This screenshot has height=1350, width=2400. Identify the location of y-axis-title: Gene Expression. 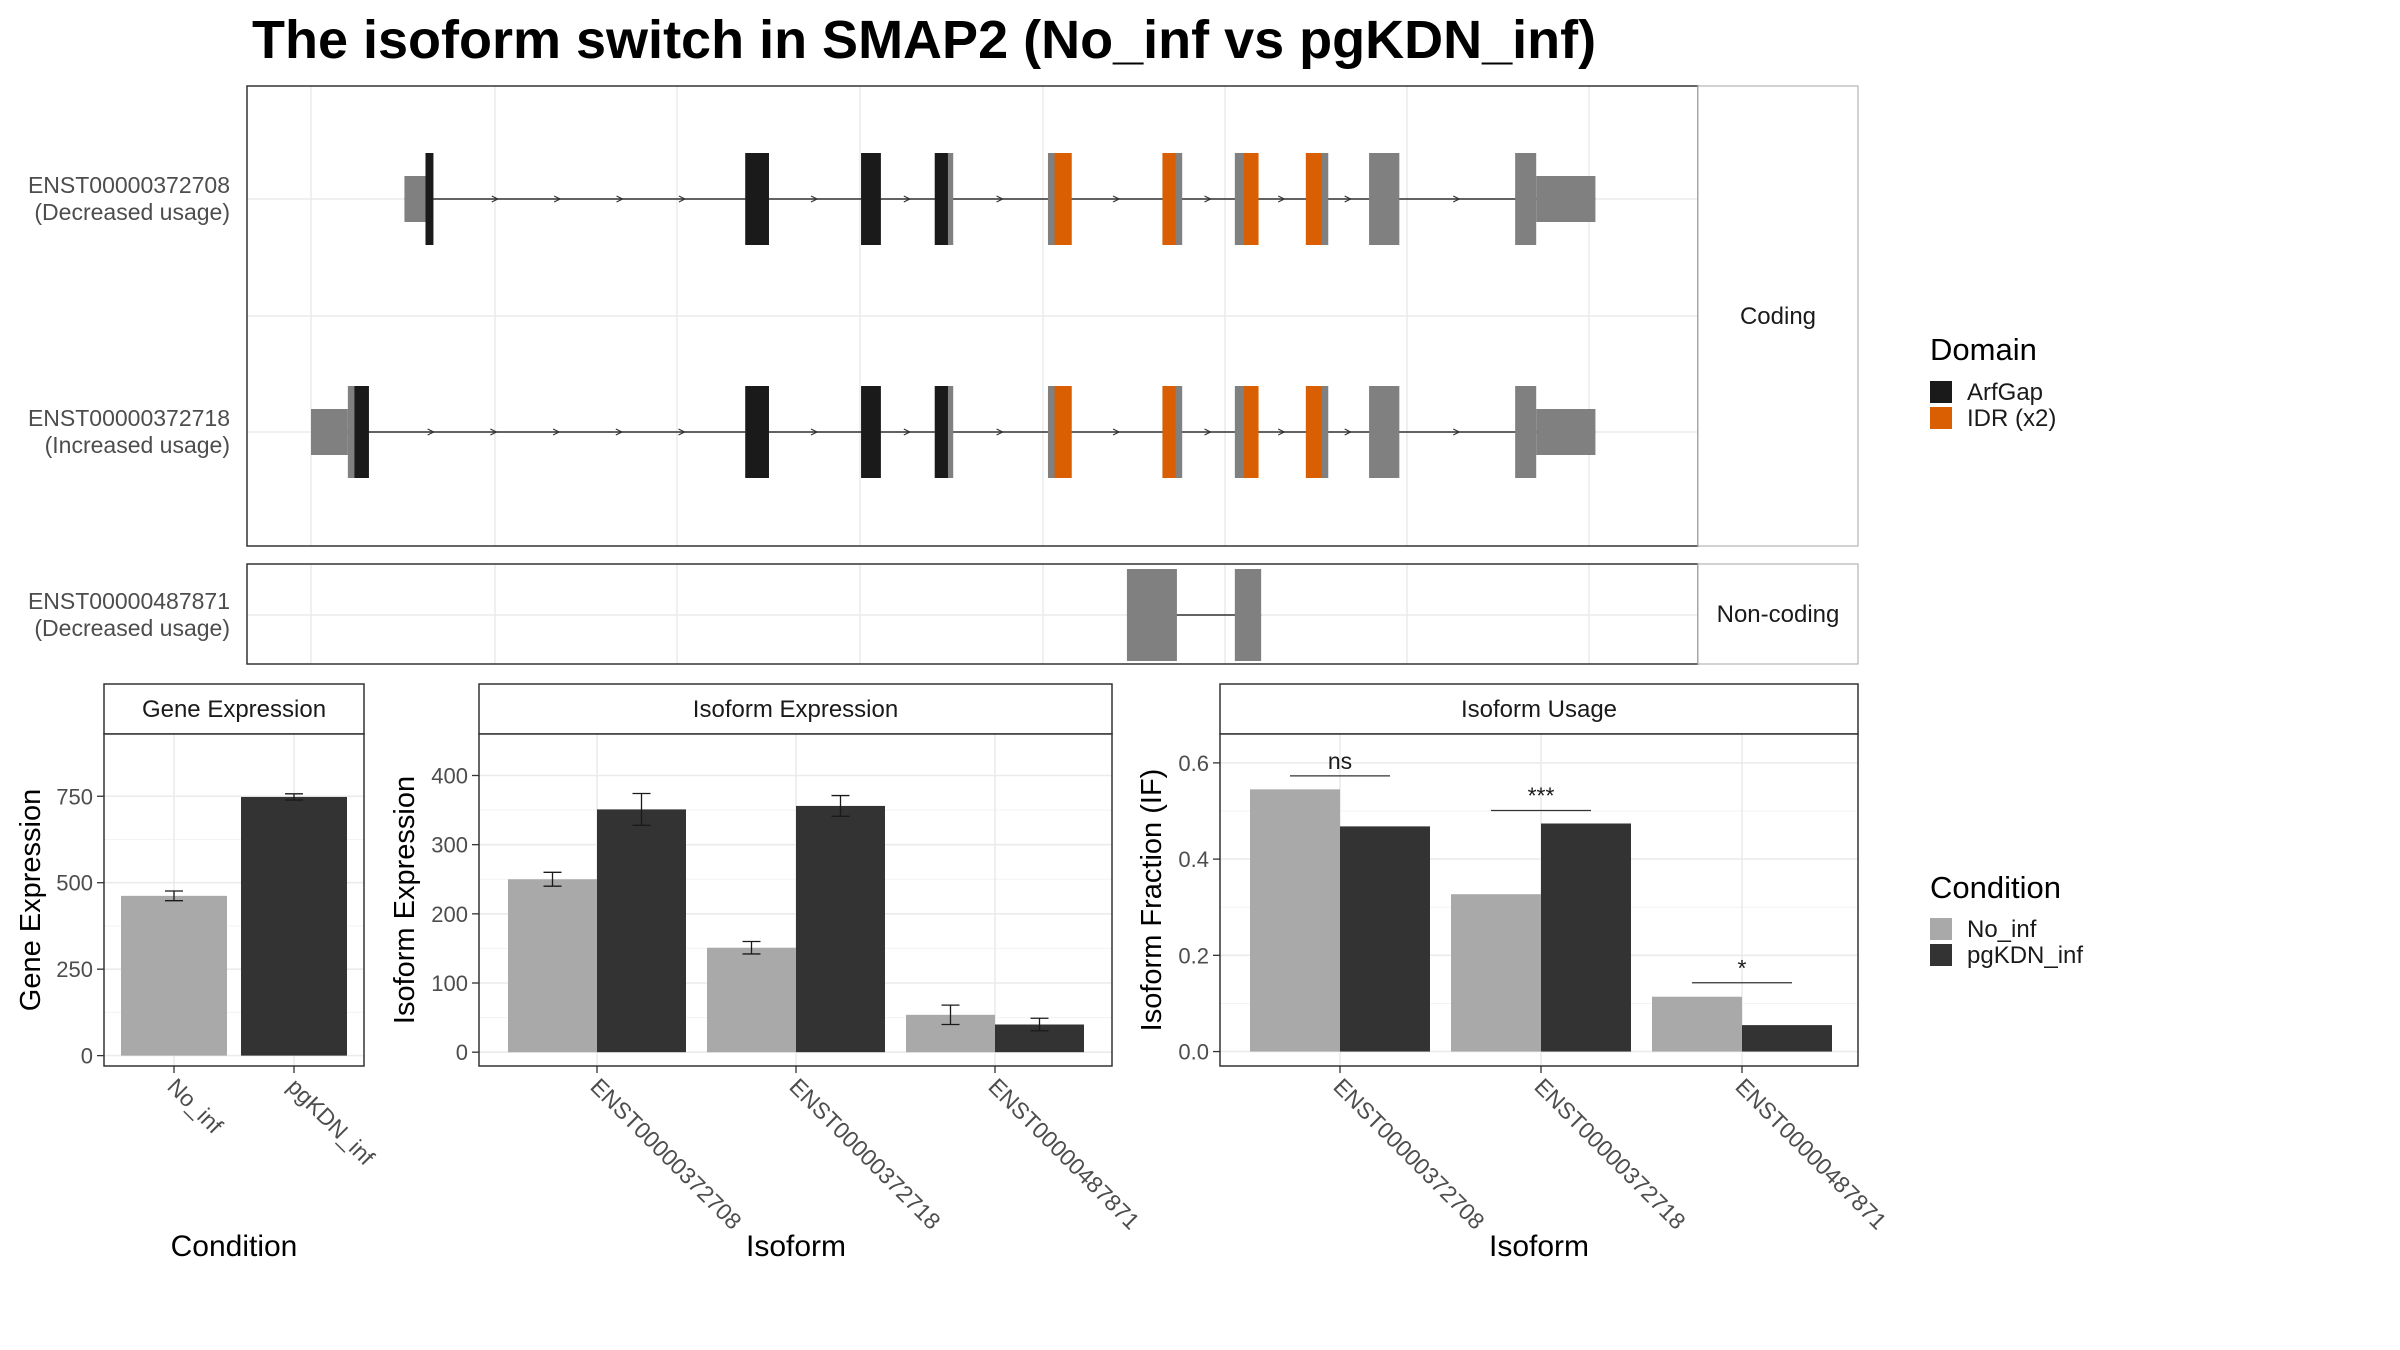
(31, 900).